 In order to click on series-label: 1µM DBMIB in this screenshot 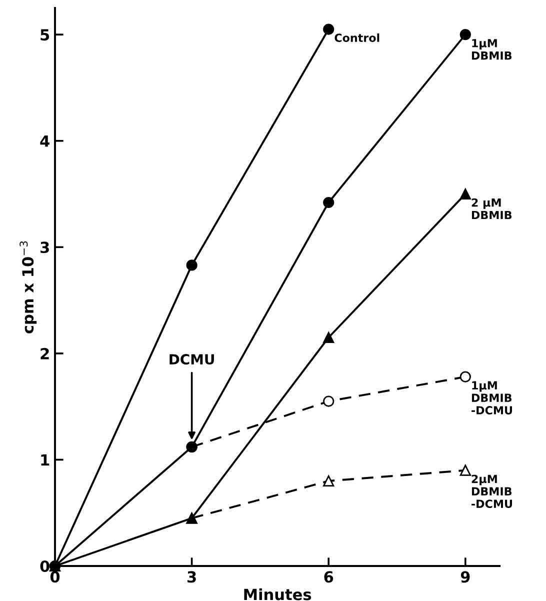, I will do `click(492, 49)`.